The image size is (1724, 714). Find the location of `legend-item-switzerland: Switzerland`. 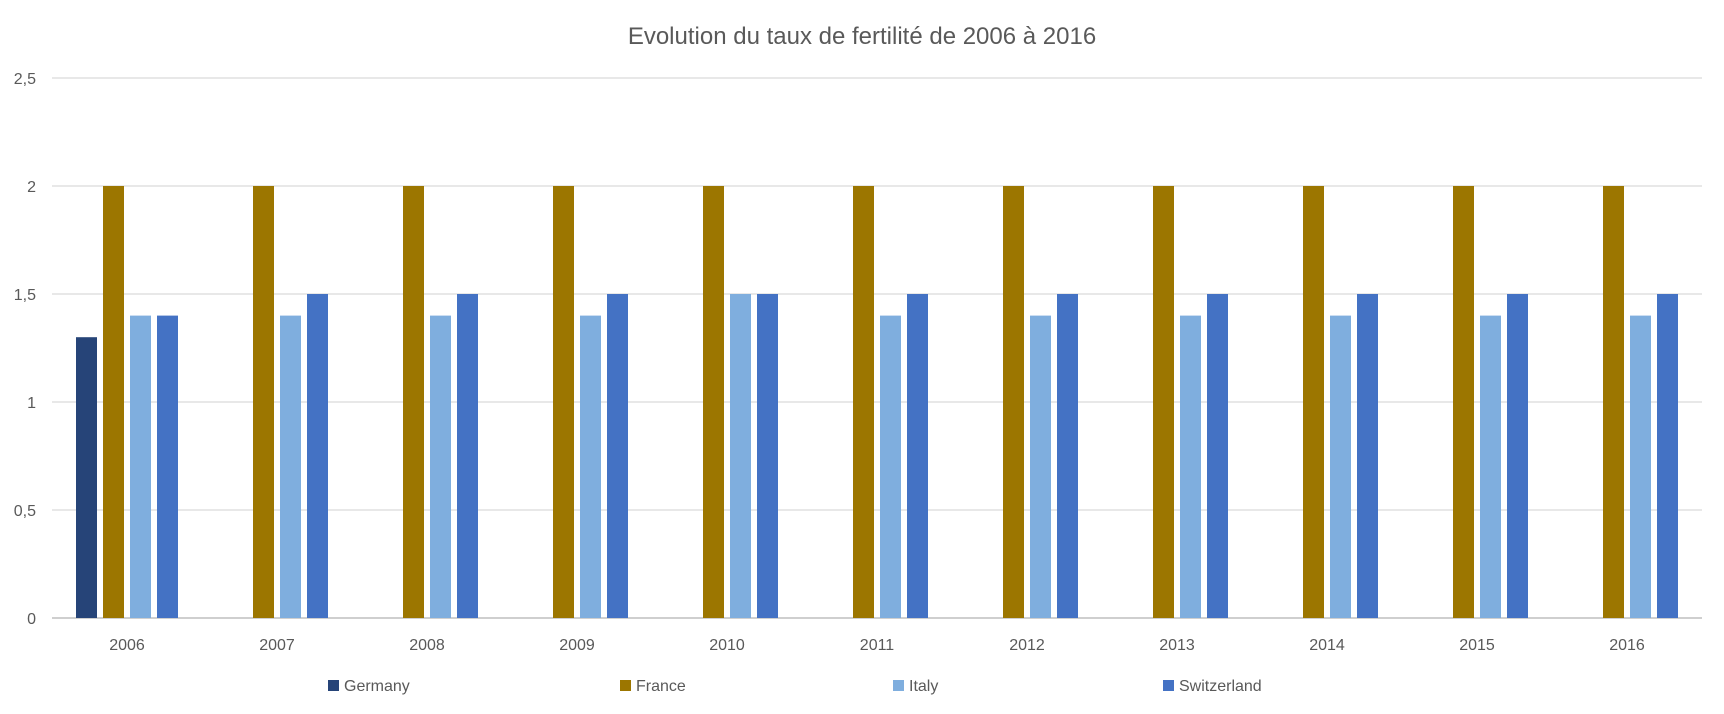

legend-item-switzerland: Switzerland is located at coordinates (1212, 686).